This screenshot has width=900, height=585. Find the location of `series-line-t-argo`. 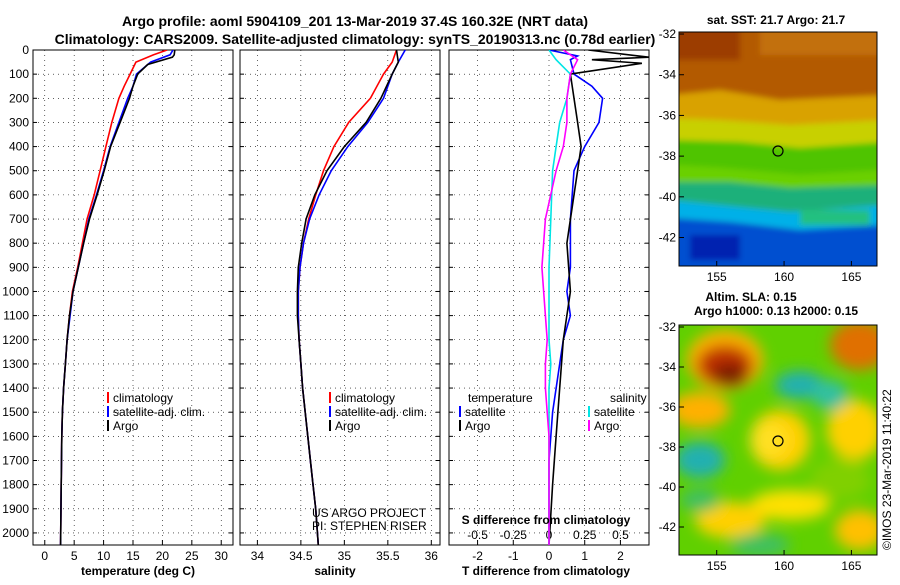

series-line-t-argo is located at coordinates (598, 297).